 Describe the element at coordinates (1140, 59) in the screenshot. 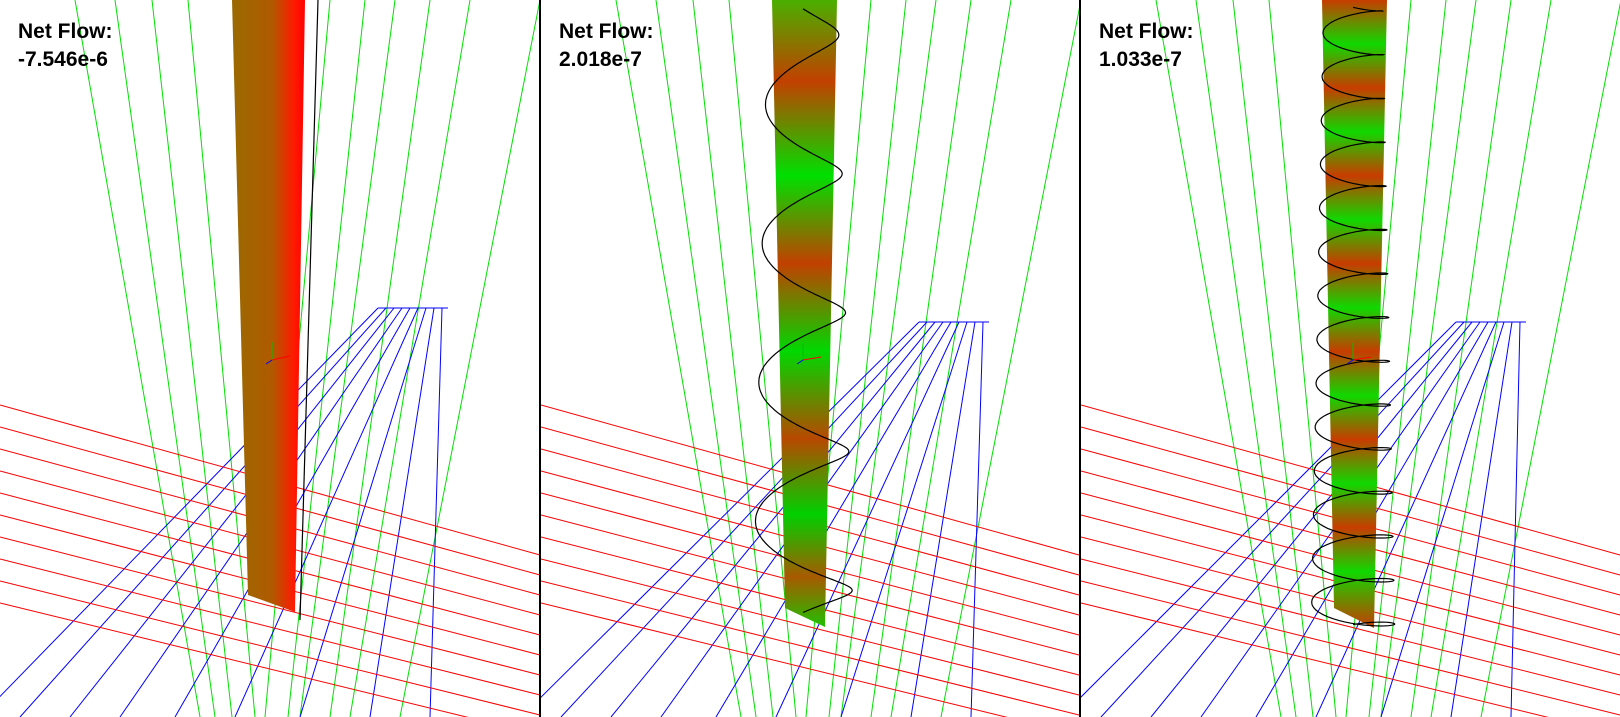

I see `net-flow-value: 1.033e-7` at that location.